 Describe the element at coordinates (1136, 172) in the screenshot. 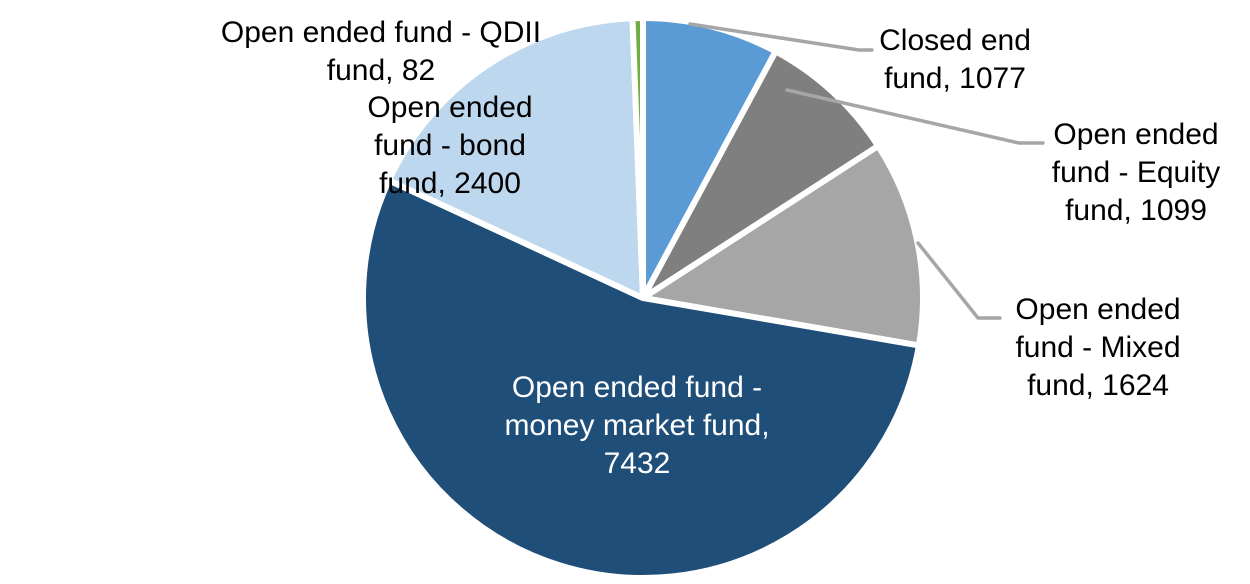

I see `label-line: fund - Equity` at that location.